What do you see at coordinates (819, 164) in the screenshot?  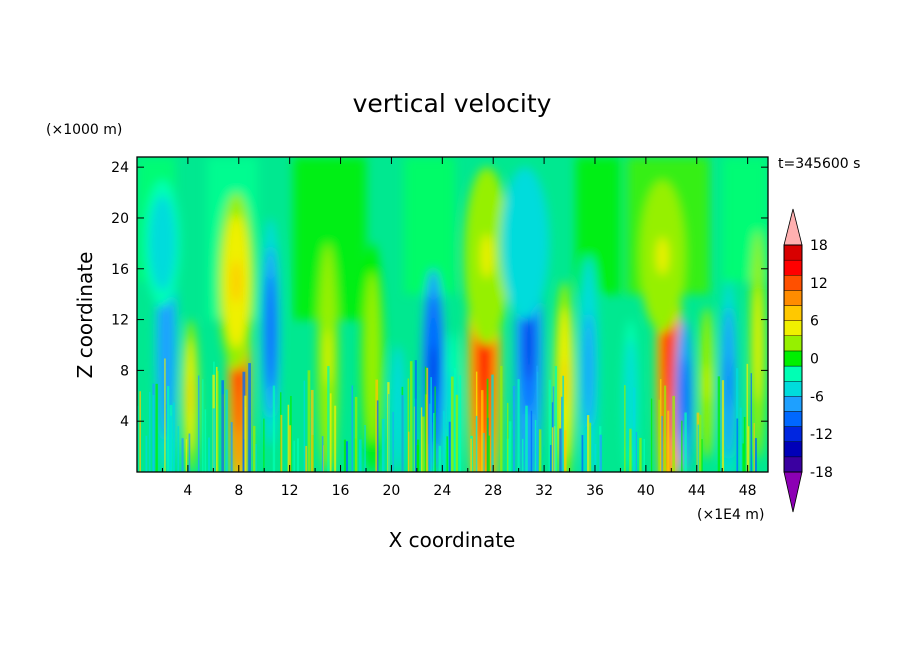 I see `time-label: t=345600 s` at bounding box center [819, 164].